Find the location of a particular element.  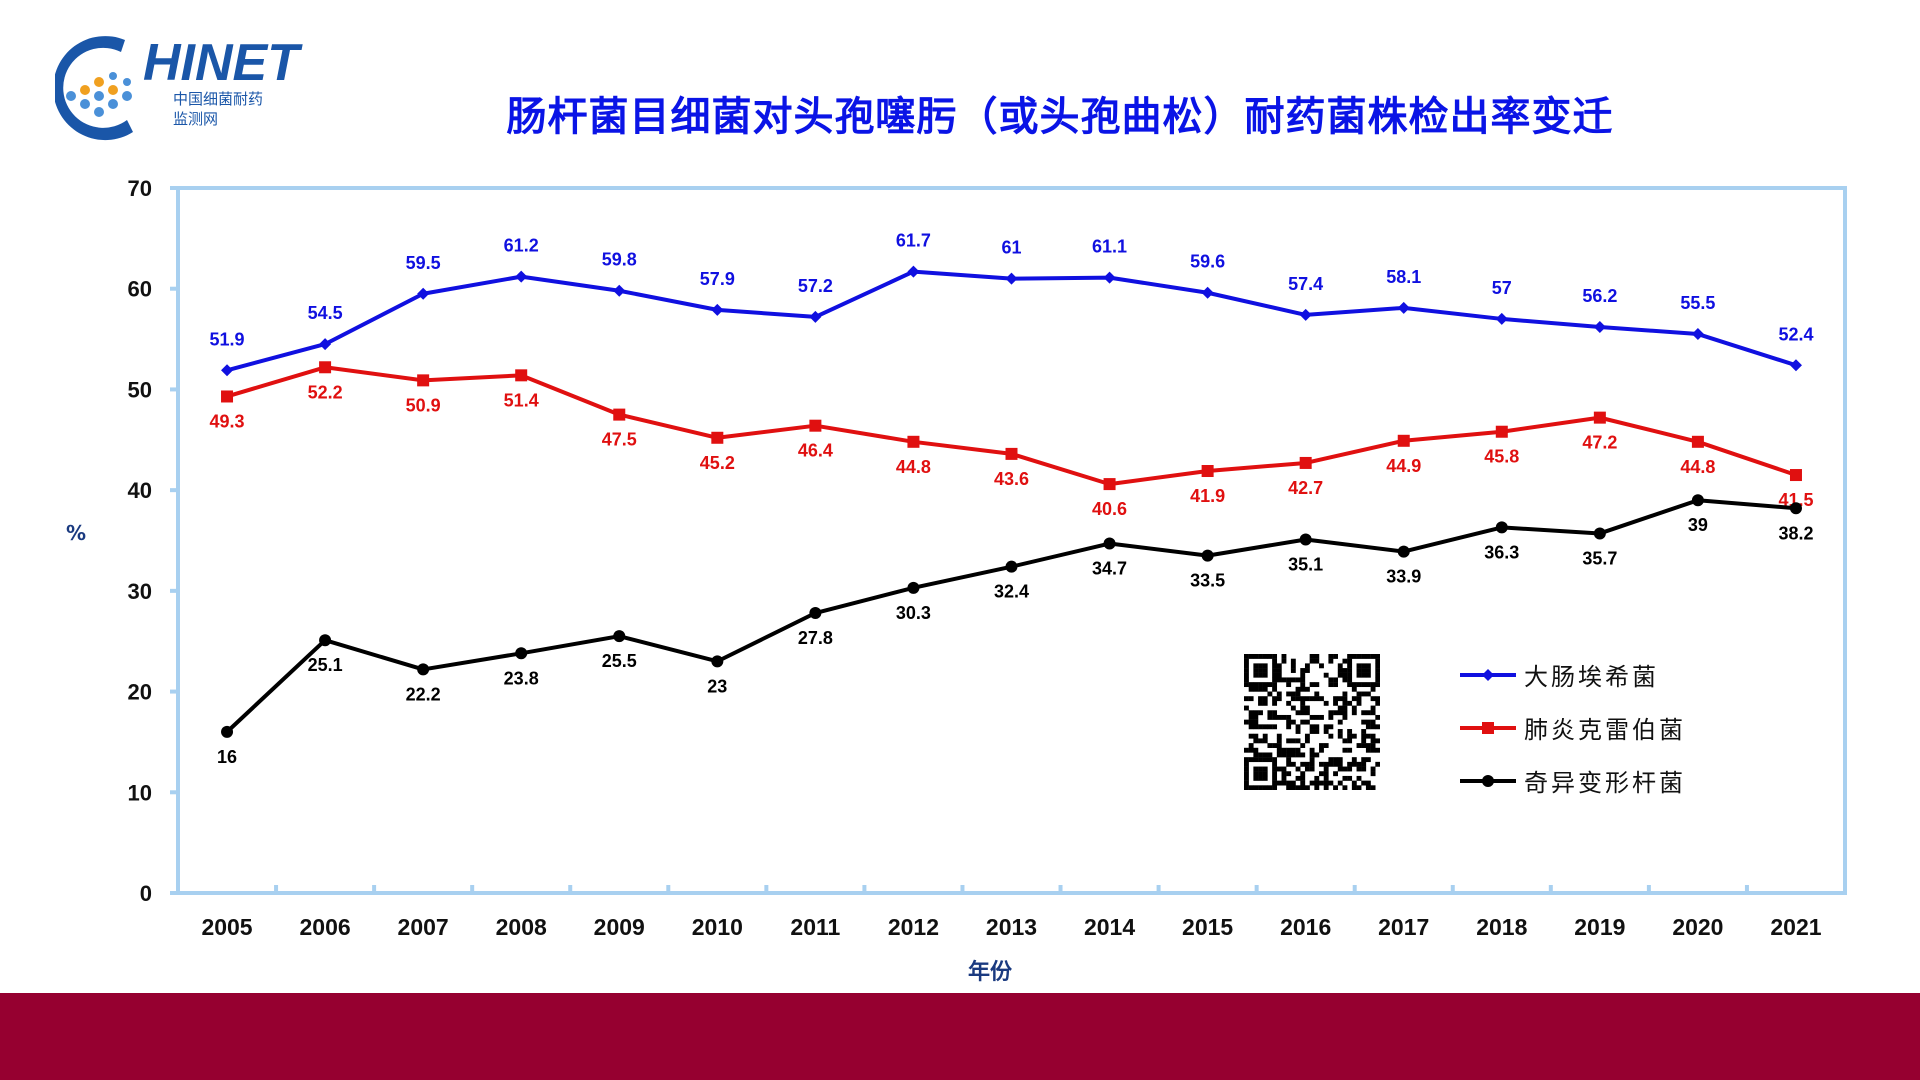

y-tick-label: 60 is located at coordinates (140, 289).